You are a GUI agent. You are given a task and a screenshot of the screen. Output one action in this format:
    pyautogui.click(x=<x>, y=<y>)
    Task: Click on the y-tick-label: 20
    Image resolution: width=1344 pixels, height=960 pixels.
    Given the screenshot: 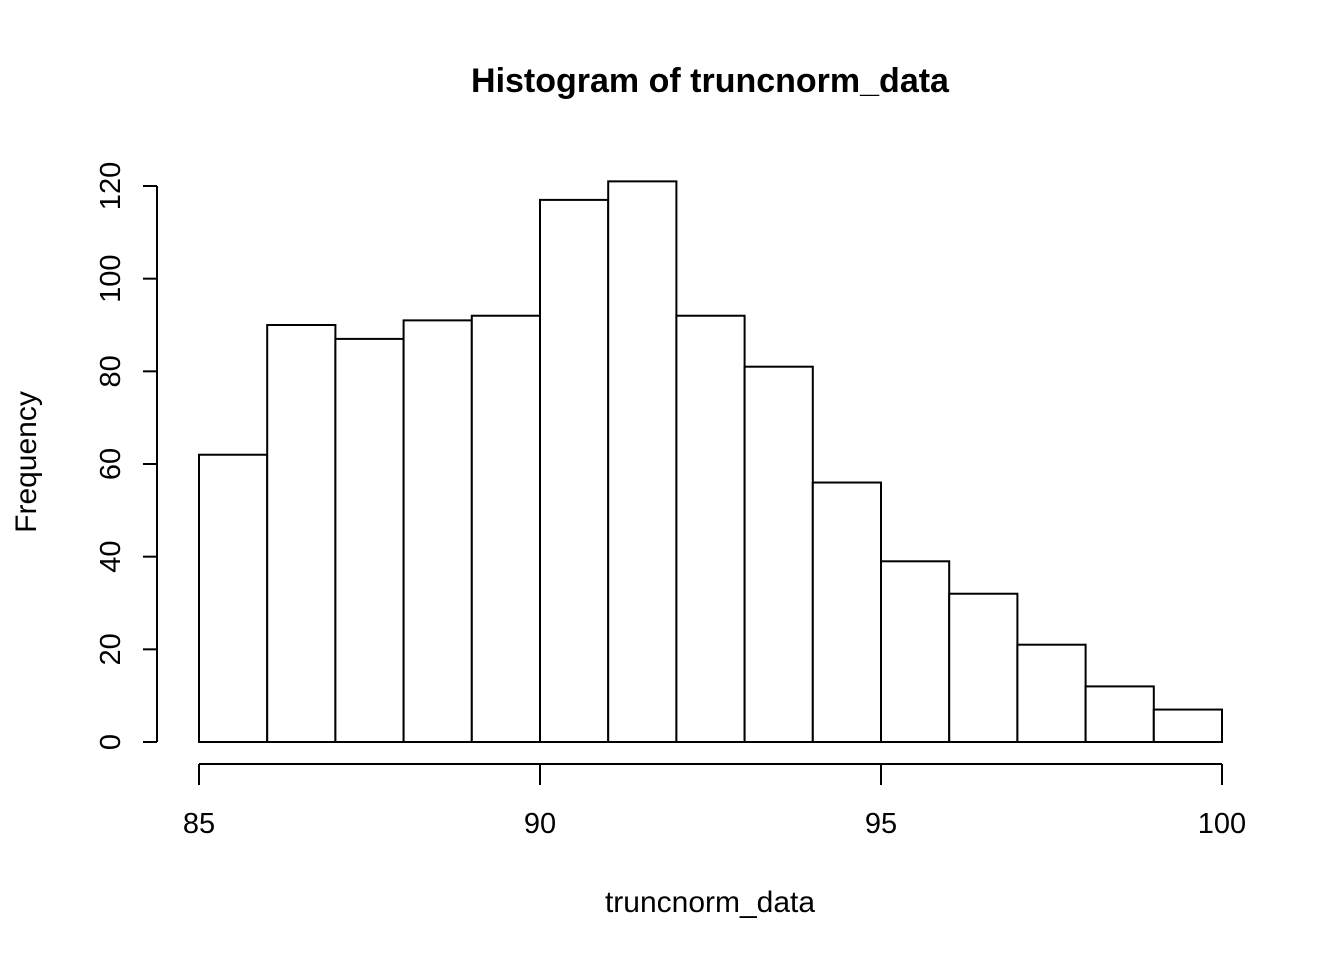 What is the action you would take?
    pyautogui.click(x=111, y=649)
    